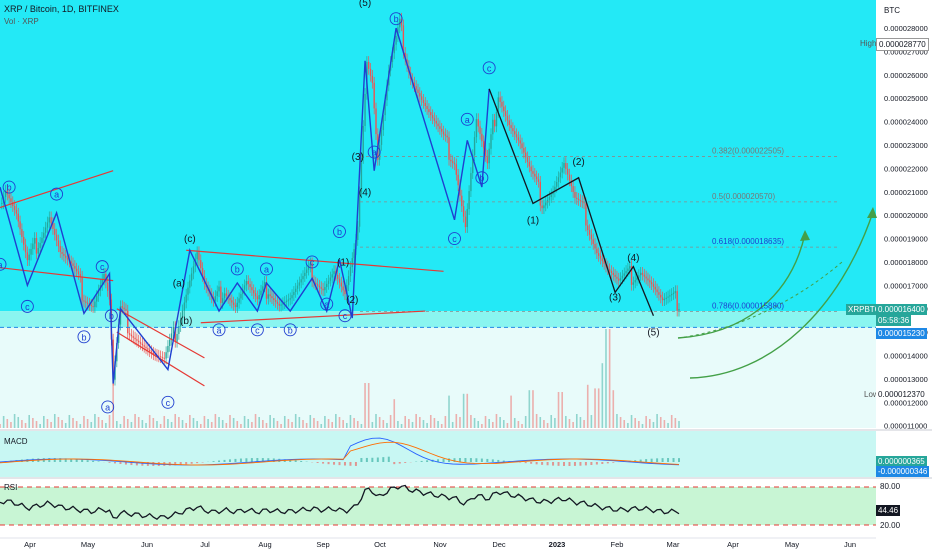 The width and height of the screenshot is (932, 555). Describe the element at coordinates (906, 192) in the screenshot. I see `y-tick-label: 0.000021000` at that location.